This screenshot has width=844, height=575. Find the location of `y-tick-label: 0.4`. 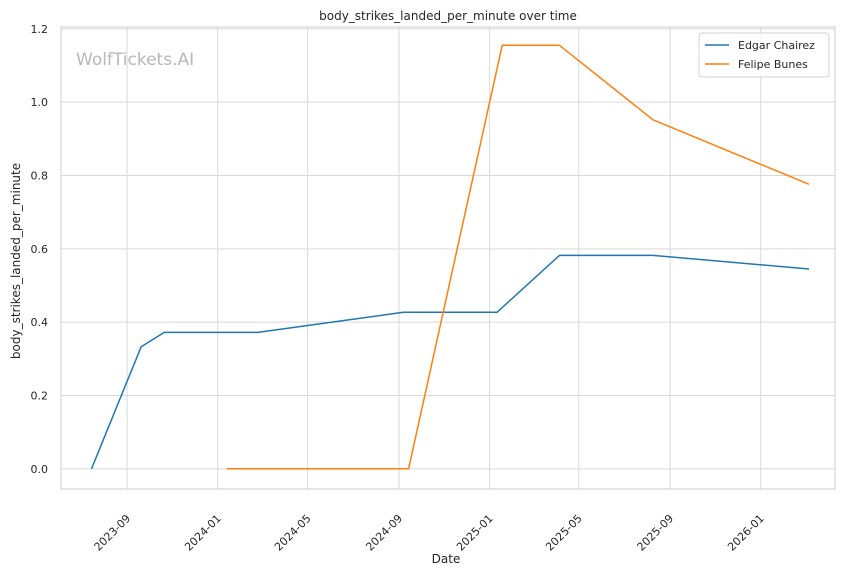

y-tick-label: 0.4 is located at coordinates (40, 322).